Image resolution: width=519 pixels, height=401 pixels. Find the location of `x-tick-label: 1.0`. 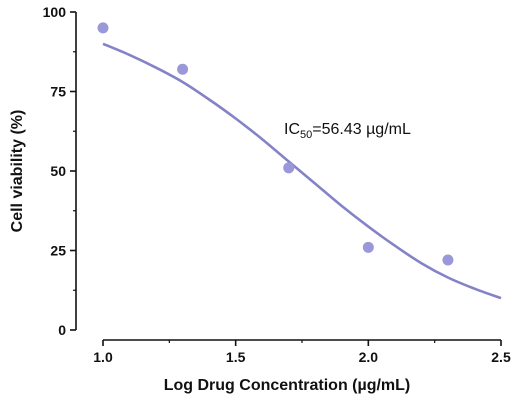

x-tick-label: 1.0 is located at coordinates (103, 357).